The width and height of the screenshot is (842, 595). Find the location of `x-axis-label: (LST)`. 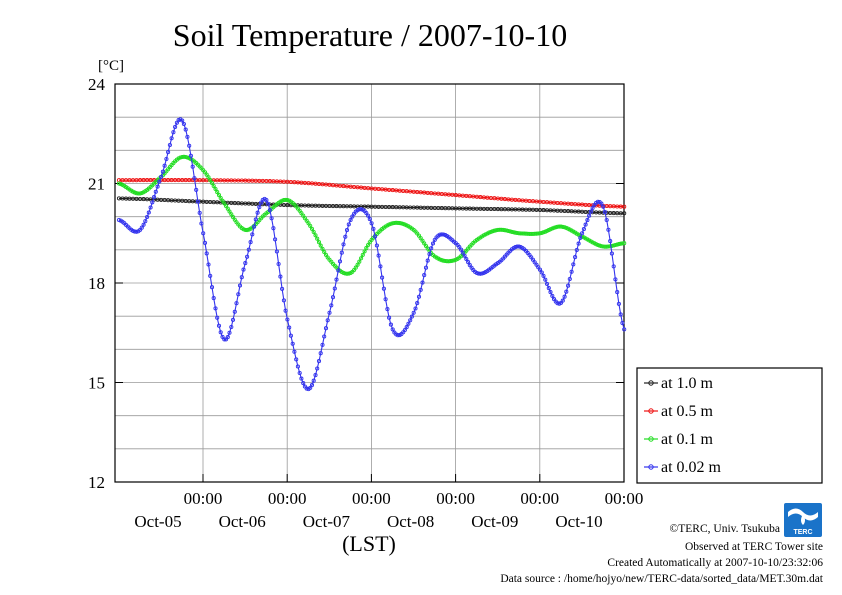

x-axis-label: (LST) is located at coordinates (369, 543).